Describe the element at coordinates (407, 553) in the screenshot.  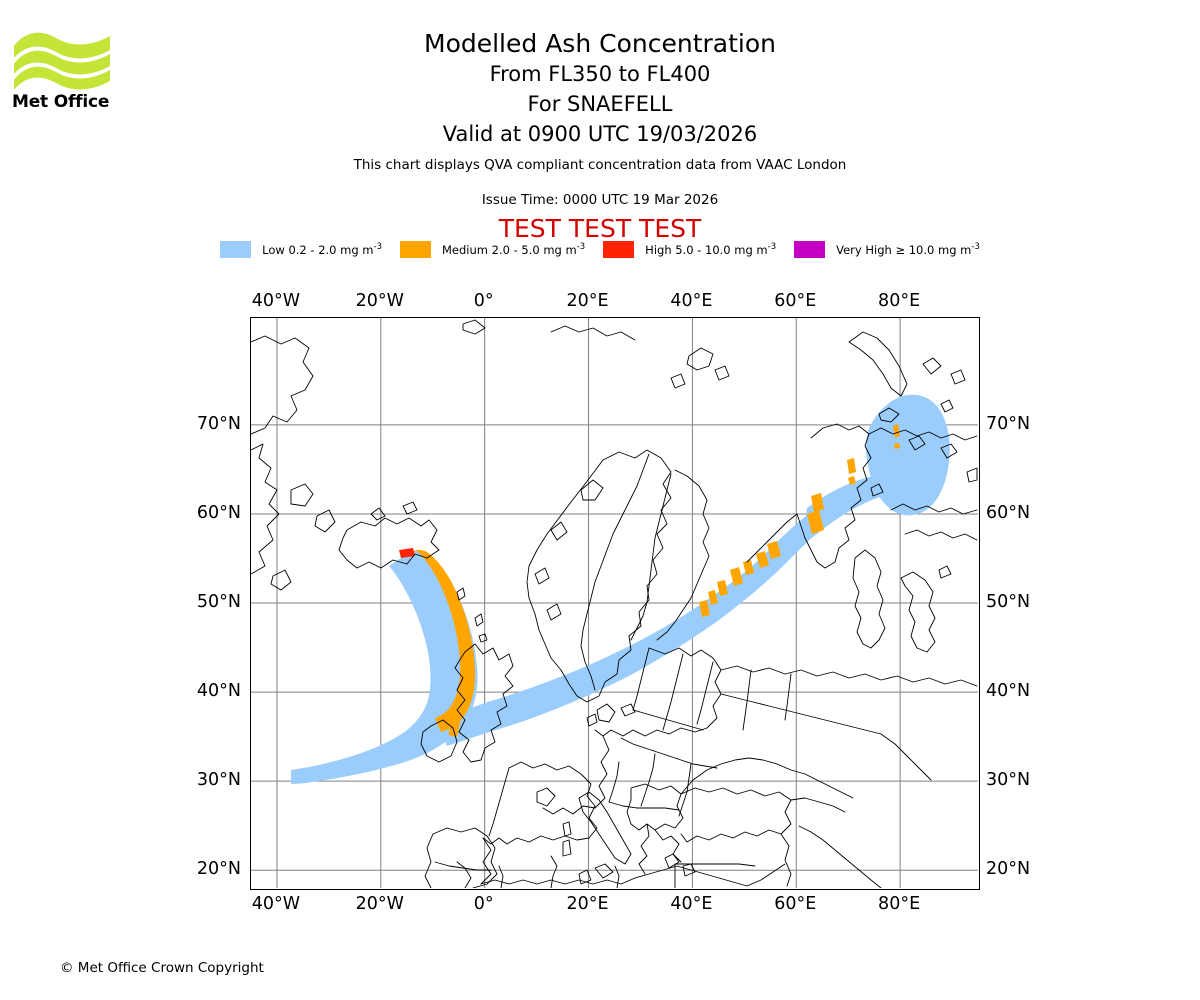
I see `ash-plume-high` at that location.